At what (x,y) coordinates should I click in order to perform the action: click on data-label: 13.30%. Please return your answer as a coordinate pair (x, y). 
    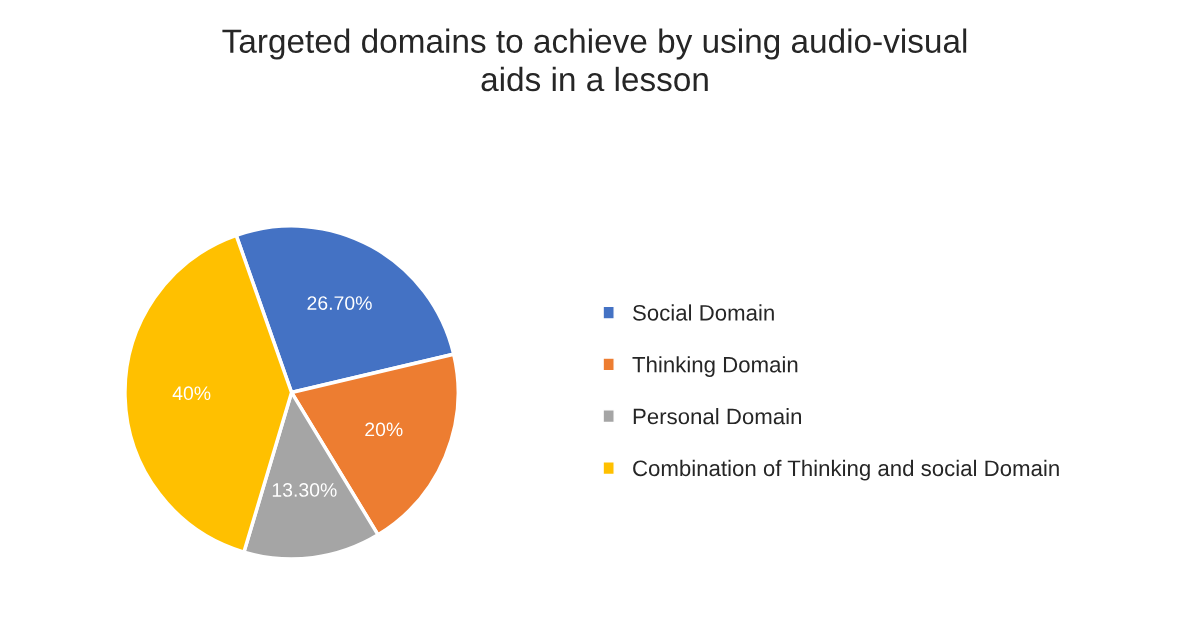
    Looking at the image, I should click on (304, 490).